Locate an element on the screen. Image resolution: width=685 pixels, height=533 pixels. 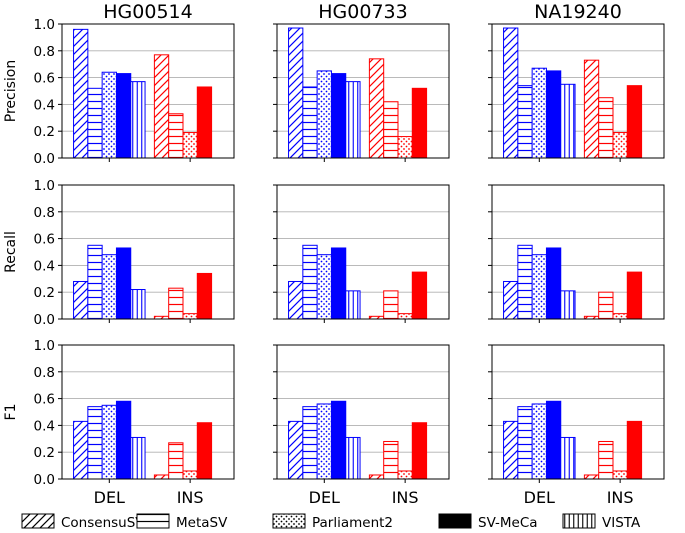
legend-swatch-parliament2 is located at coordinates (289, 521).